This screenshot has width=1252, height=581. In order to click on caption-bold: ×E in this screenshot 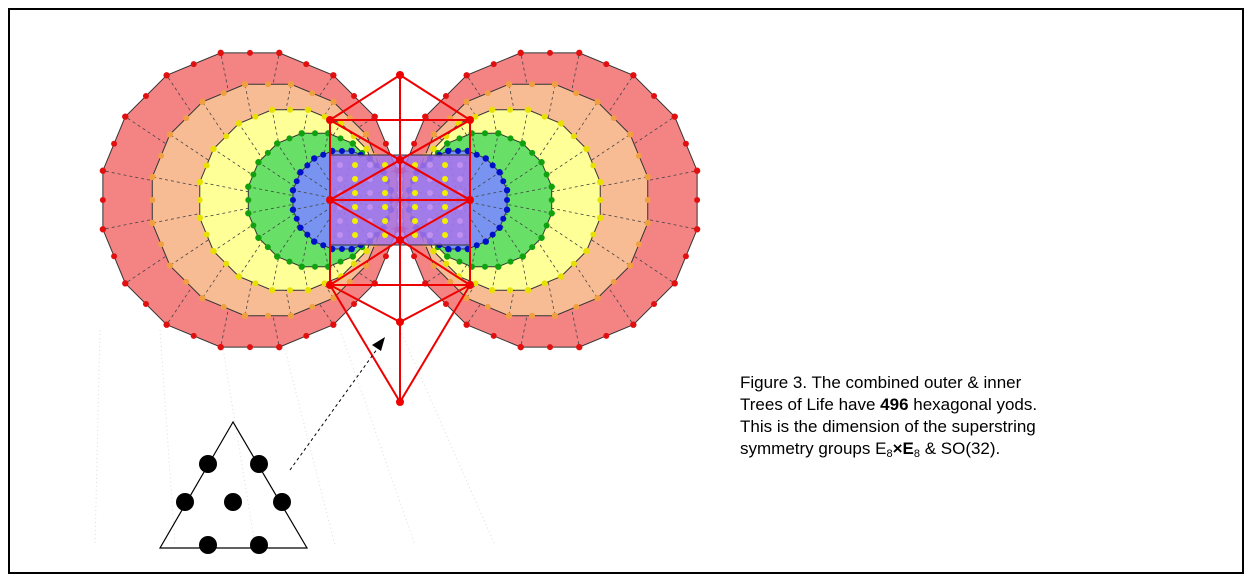, I will do `click(903, 448)`.